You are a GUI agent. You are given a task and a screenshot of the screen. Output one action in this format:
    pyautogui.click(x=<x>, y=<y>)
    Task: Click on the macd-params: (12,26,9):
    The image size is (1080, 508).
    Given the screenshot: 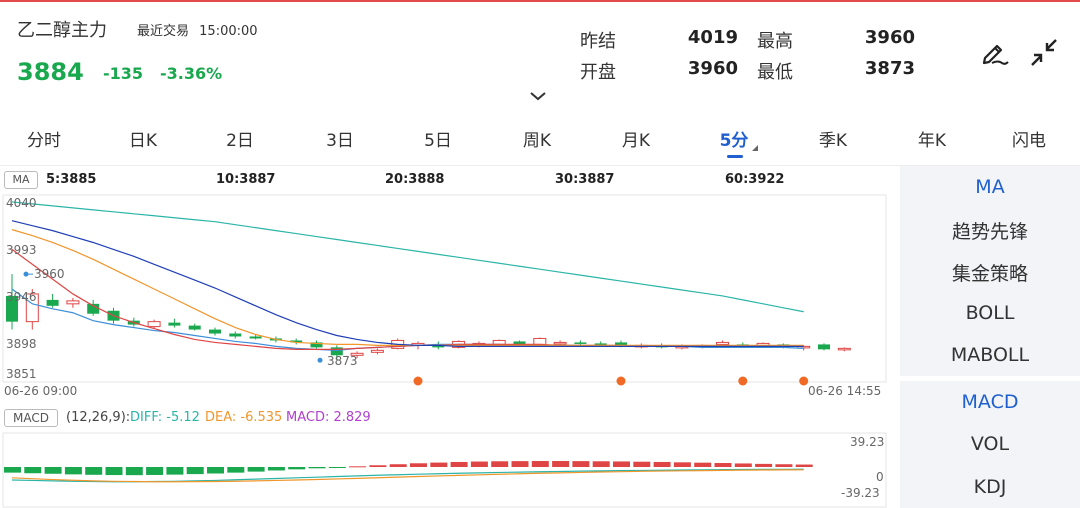 What is the action you would take?
    pyautogui.click(x=98, y=417)
    